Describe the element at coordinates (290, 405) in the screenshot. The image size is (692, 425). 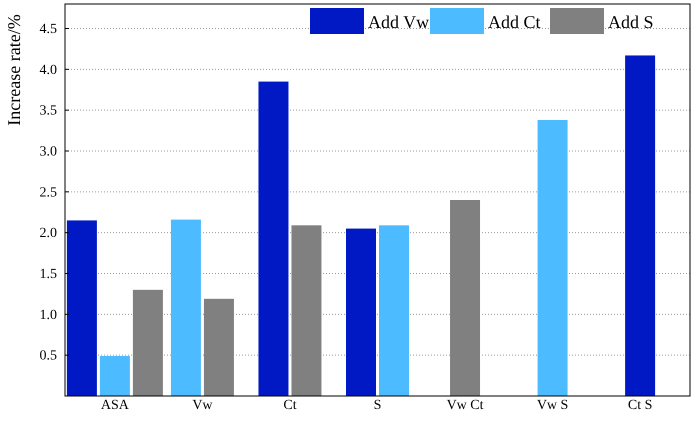
I see `x-tick-label: Ct` at that location.